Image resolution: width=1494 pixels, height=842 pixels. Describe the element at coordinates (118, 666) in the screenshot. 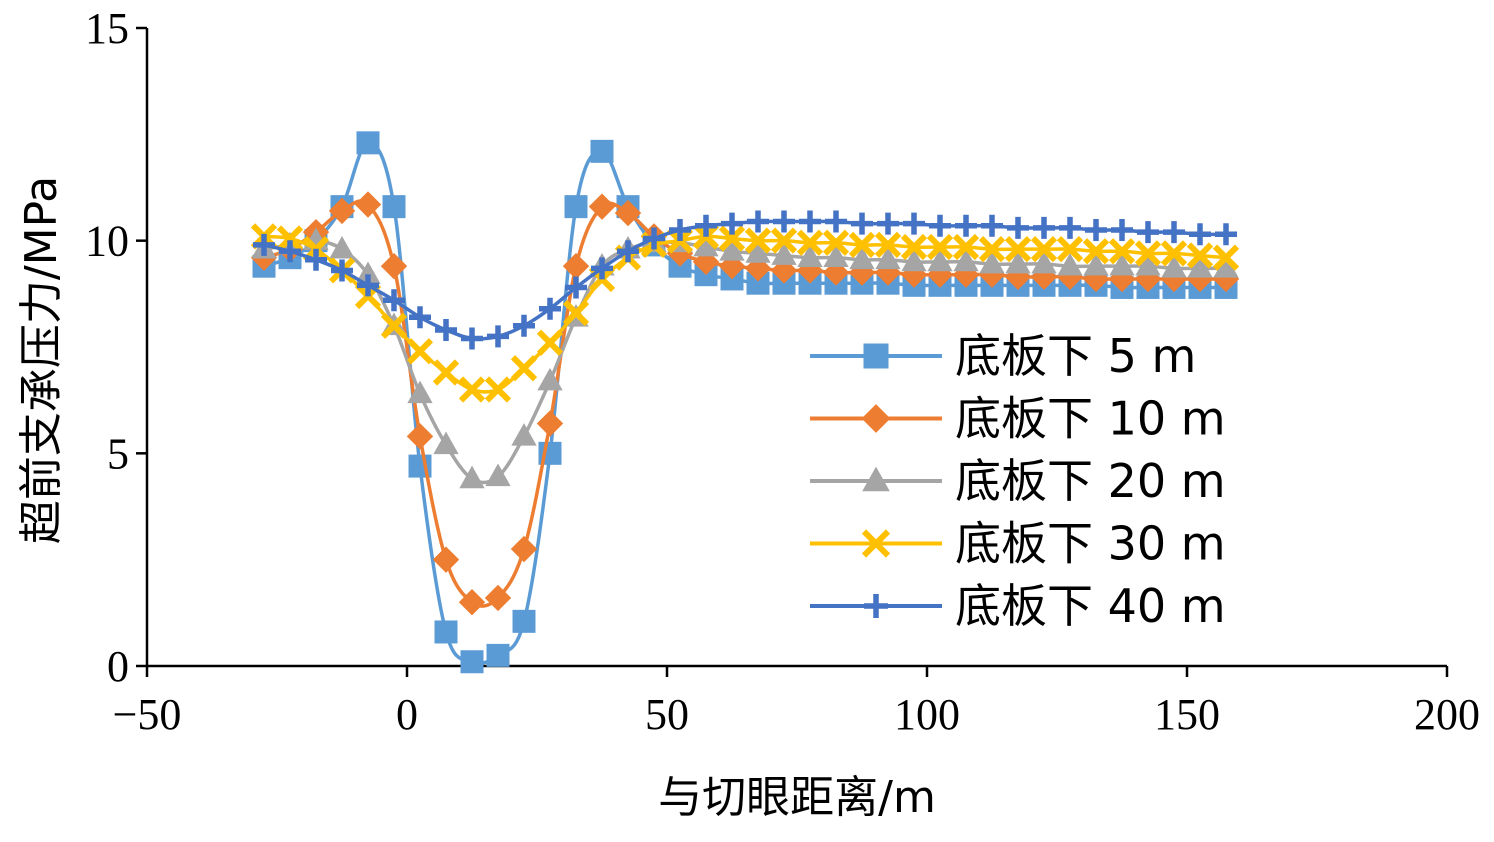

I see `y-tick-label: 0` at that location.